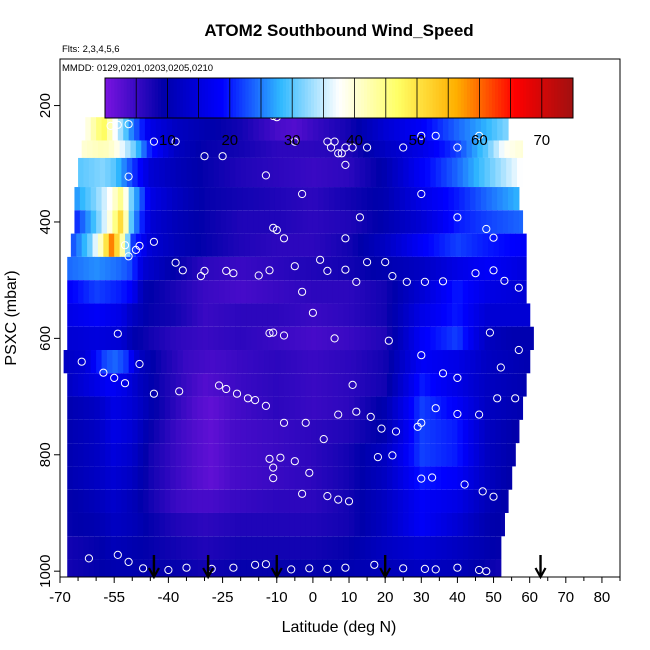 The width and height of the screenshot is (650, 650). What do you see at coordinates (223, 597) in the screenshot?
I see `x-tick-label: -25` at bounding box center [223, 597].